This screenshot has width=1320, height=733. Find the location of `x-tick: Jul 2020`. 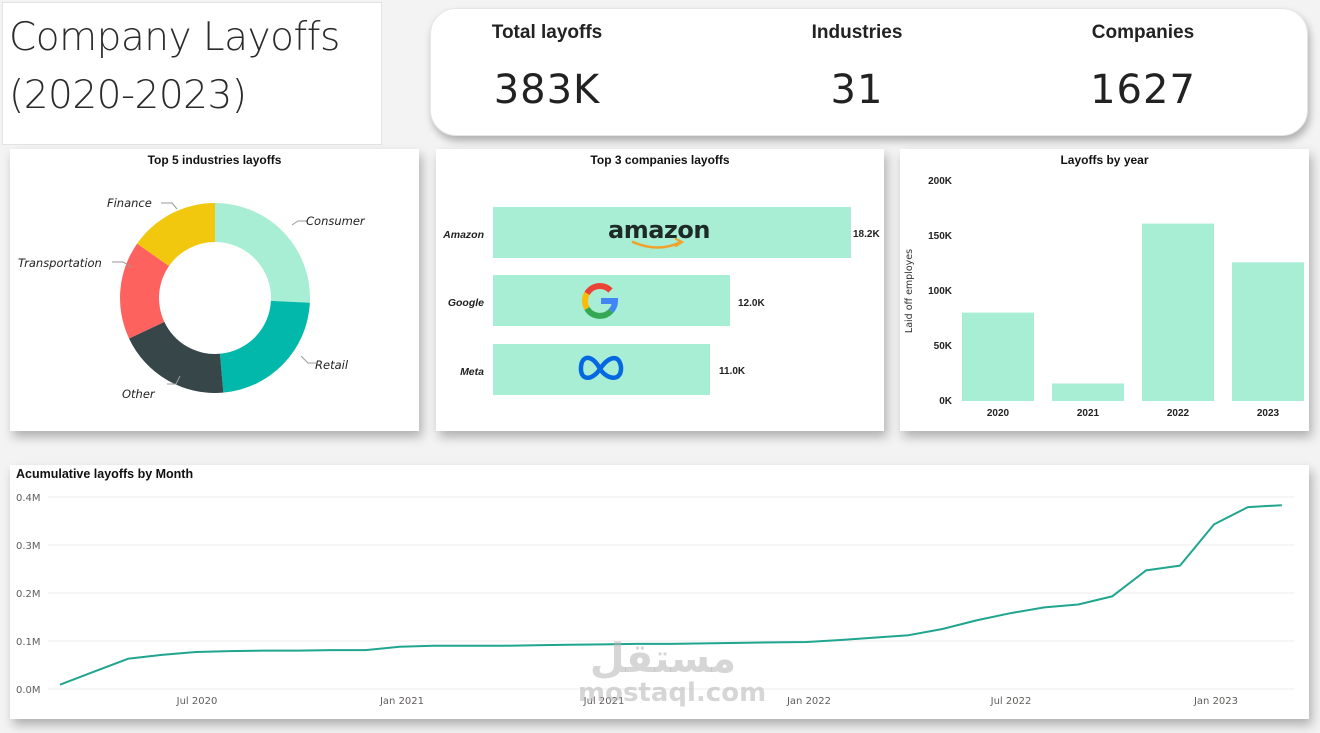

x-tick: Jul 2020 is located at coordinates (197, 701).